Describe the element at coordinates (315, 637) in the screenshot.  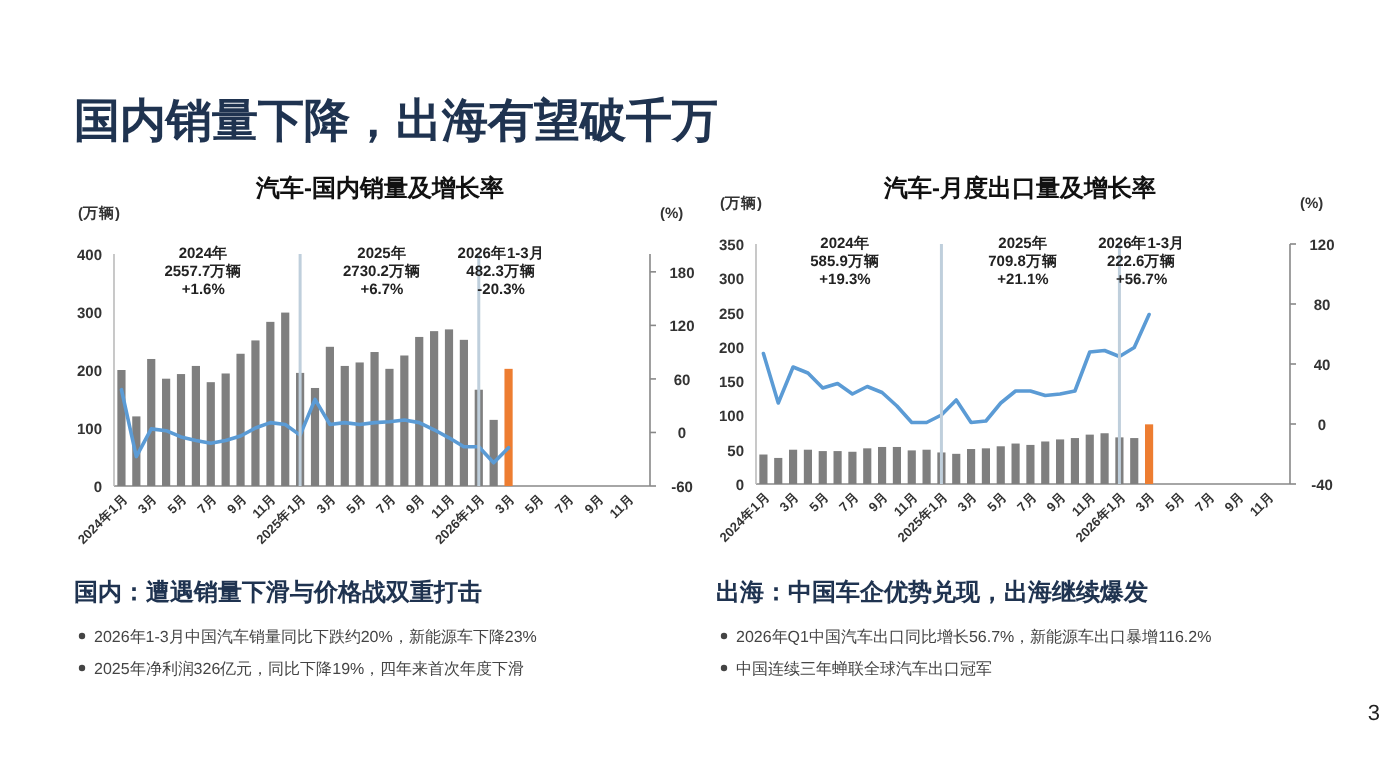
I see `text: 2026年1-3月中国汽车销量同比下跌约20%，新能源车下降23%` at that location.